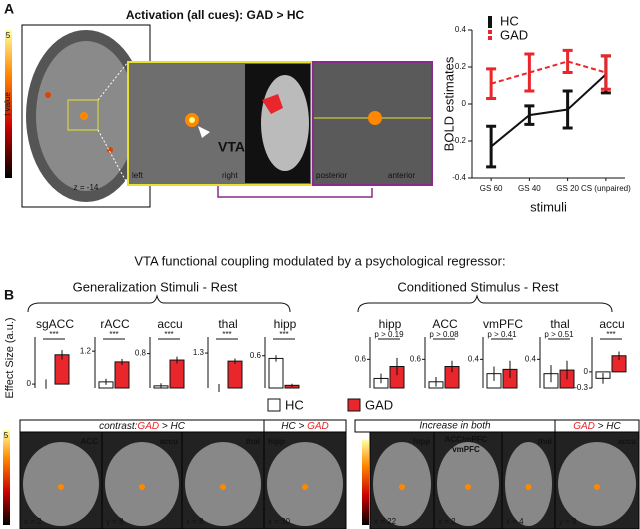 The width and height of the screenshot is (640, 529). Describe the element at coordinates (459, 177) in the screenshot. I see `y-tick-label: -0.4` at that location.